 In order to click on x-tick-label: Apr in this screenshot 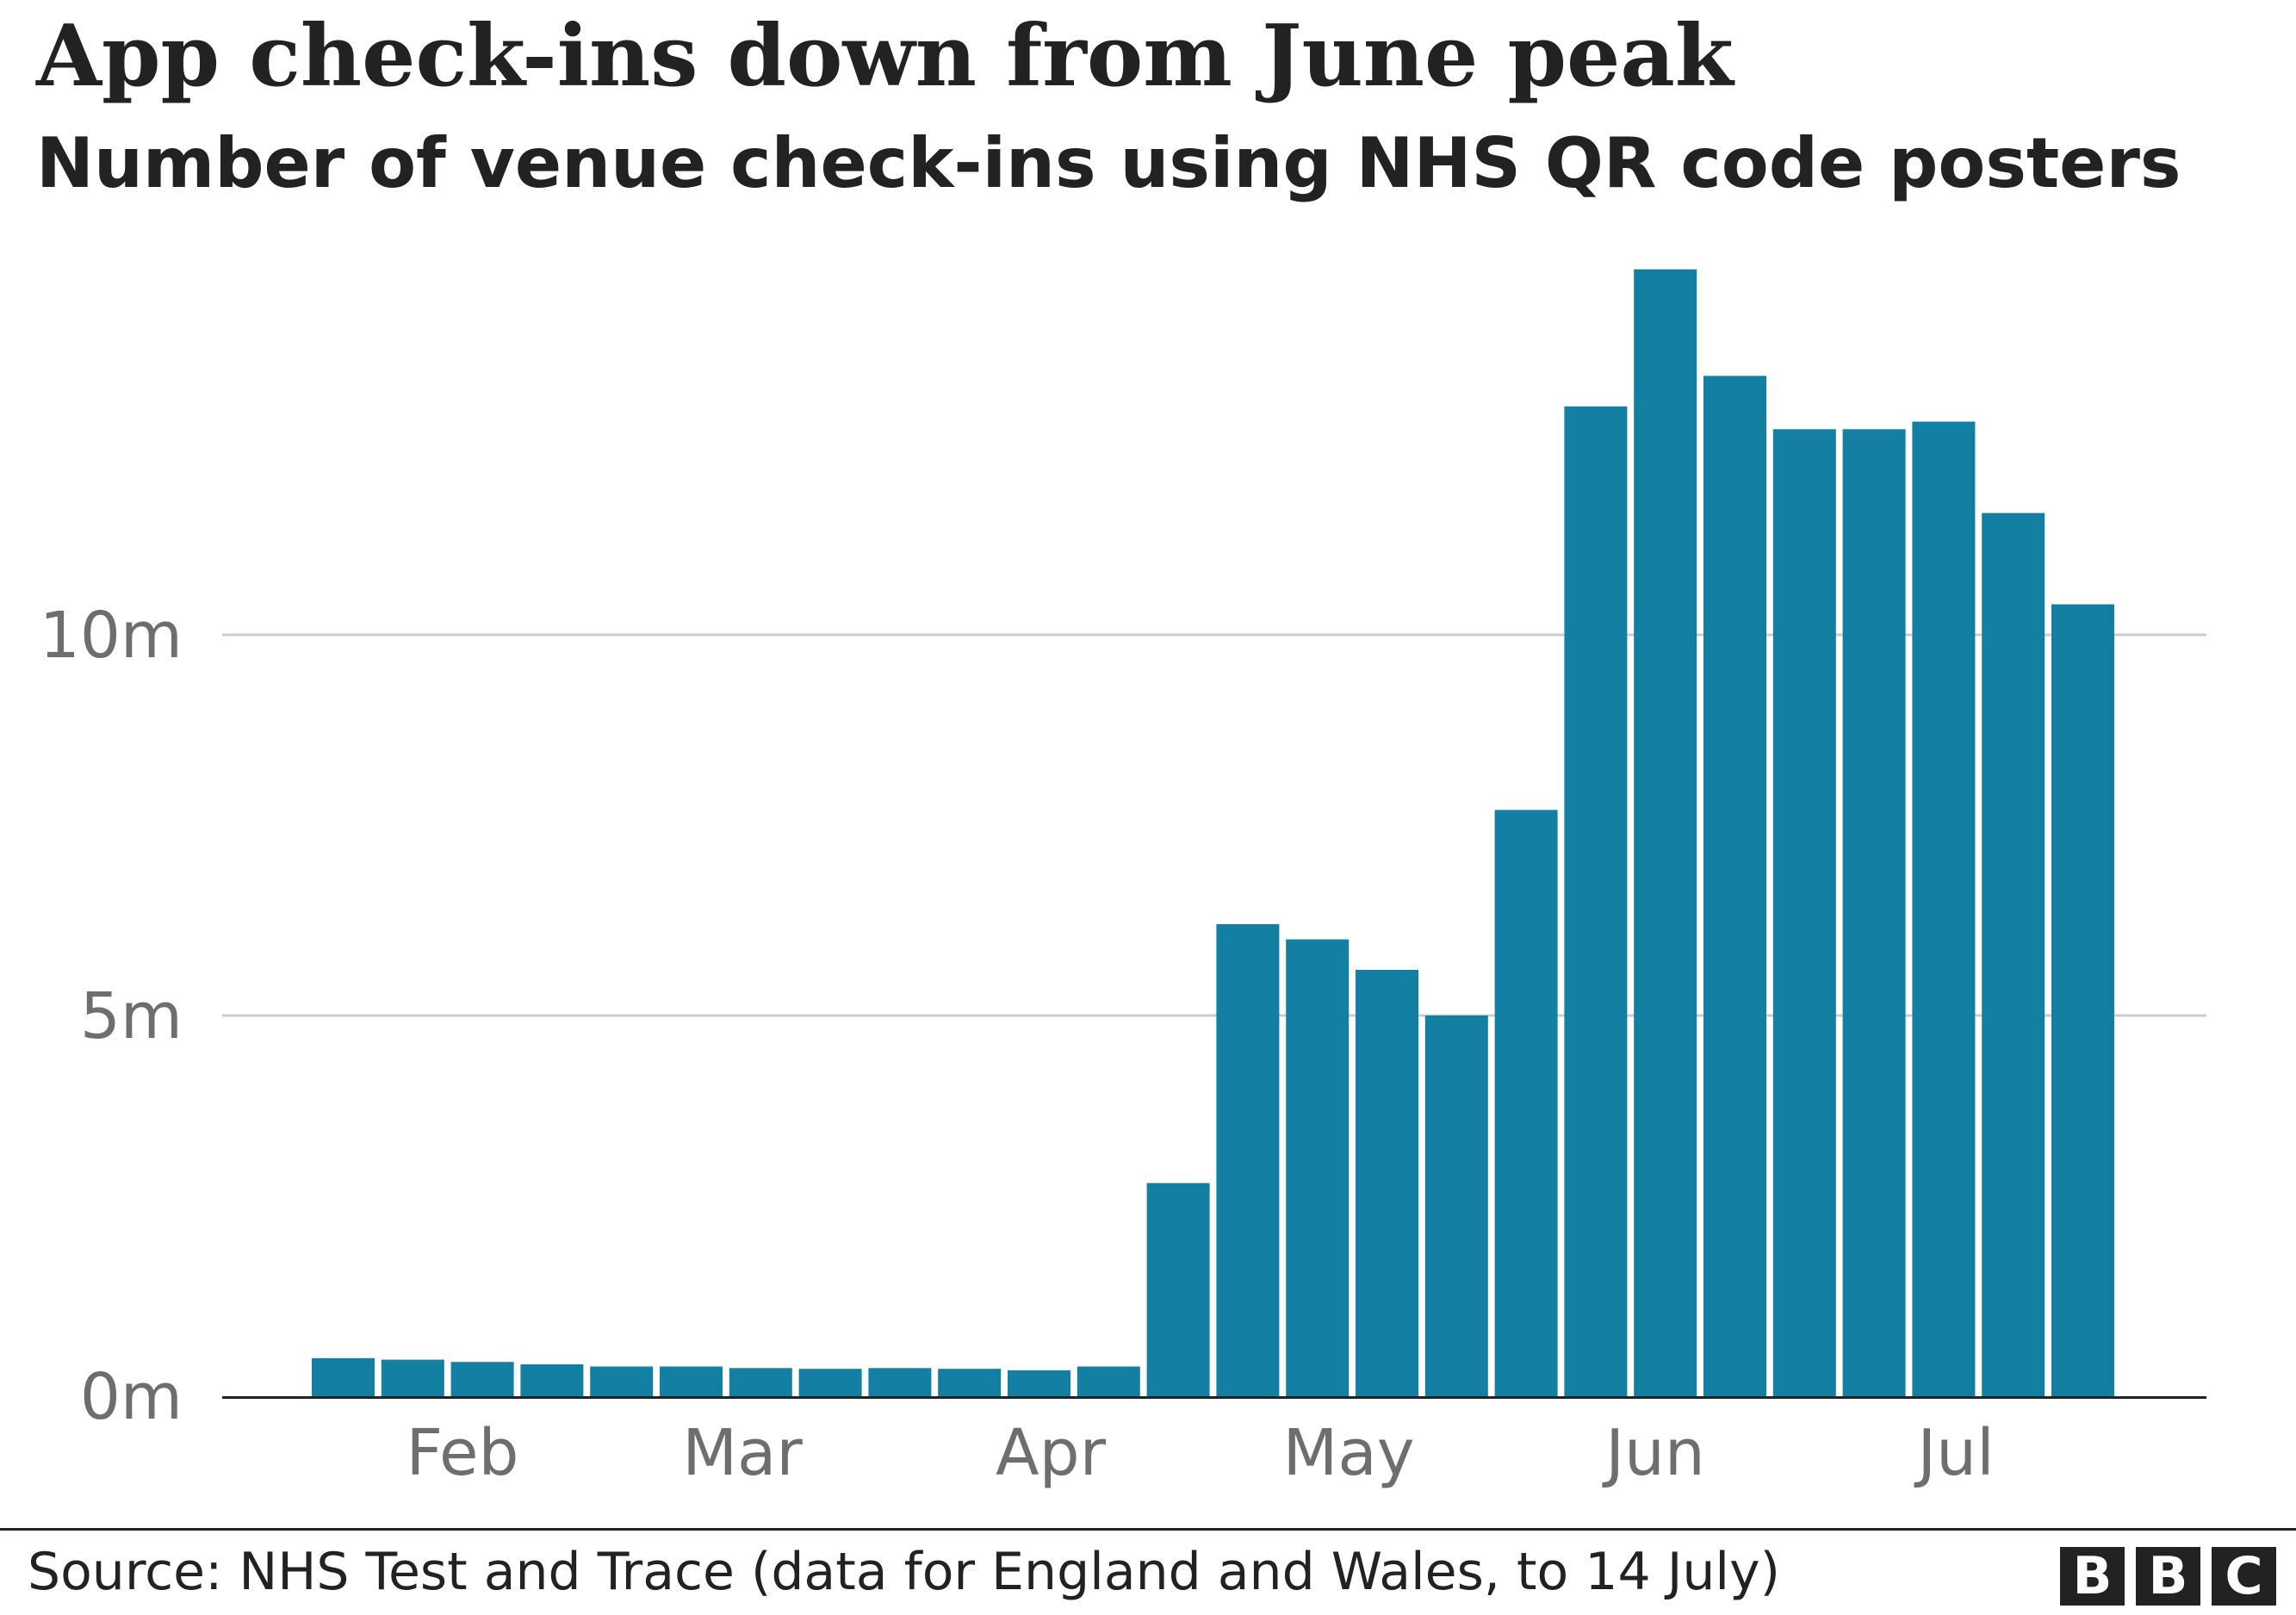, I will do `click(1051, 1453)`.